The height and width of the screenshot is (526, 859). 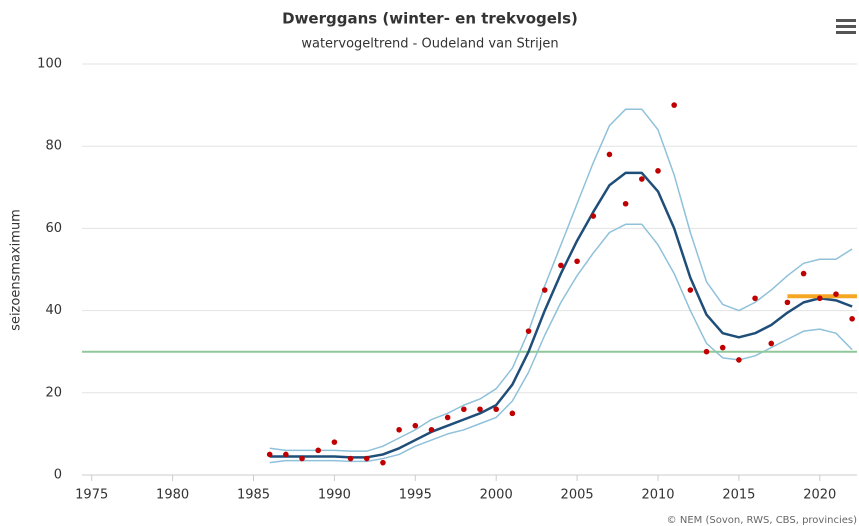 What do you see at coordinates (334, 495) in the screenshot?
I see `x-tick-label: 1990` at bounding box center [334, 495].